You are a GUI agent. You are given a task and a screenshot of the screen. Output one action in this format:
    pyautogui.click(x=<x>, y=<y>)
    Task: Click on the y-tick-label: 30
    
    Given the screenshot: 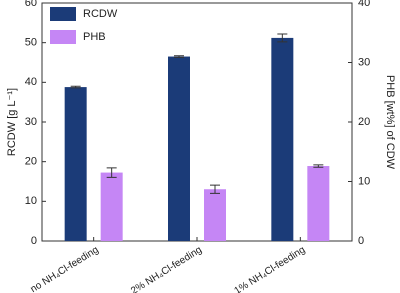 What is the action you would take?
    pyautogui.click(x=31, y=122)
    